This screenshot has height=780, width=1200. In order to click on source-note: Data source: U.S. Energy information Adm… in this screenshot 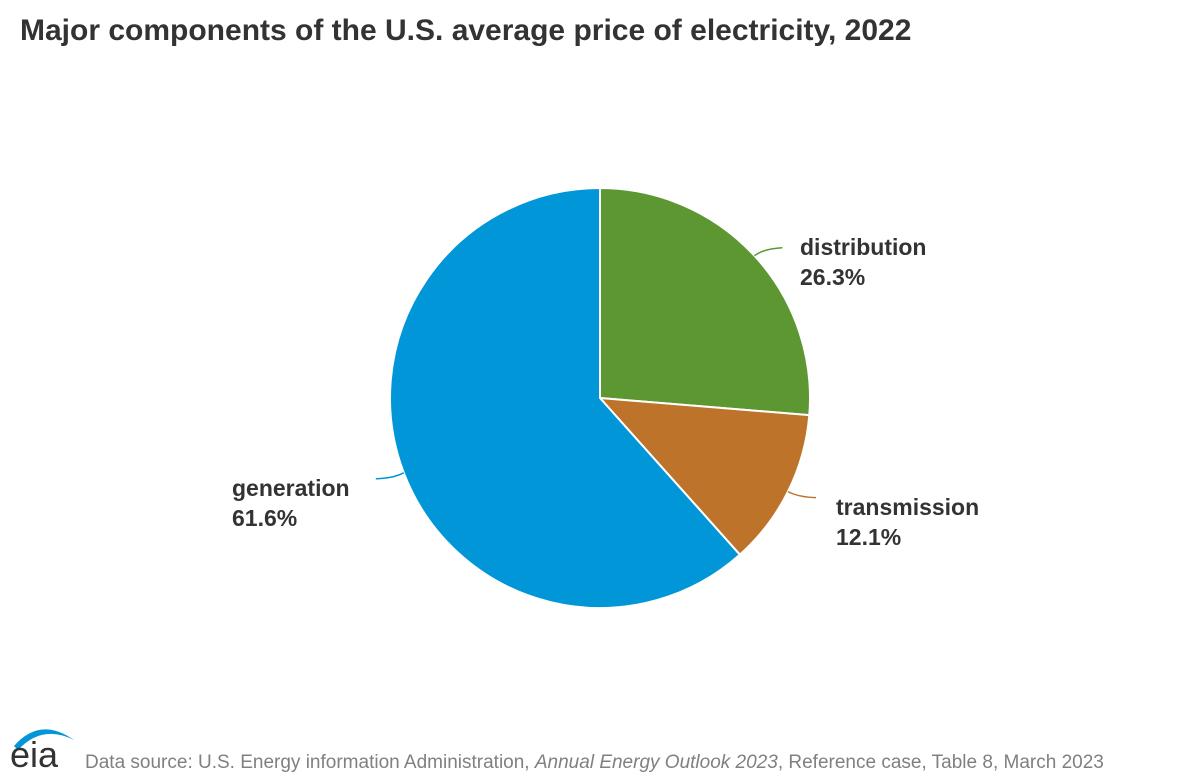, I will do `click(594, 763)`.